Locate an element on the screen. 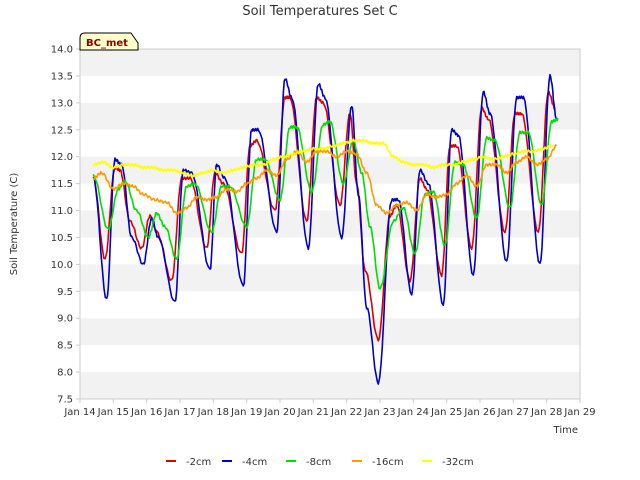 The height and width of the screenshot is (480, 640). legend-label: -4cm is located at coordinates (254, 462).